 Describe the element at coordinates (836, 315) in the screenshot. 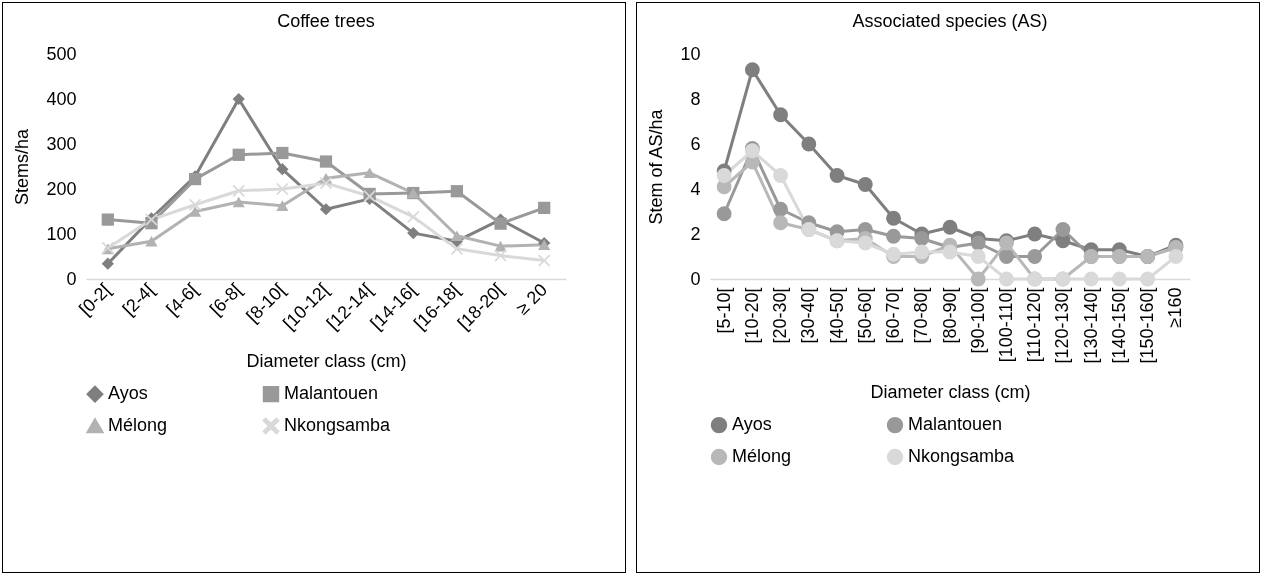

I see `x-tick-label: [40-50[` at that location.